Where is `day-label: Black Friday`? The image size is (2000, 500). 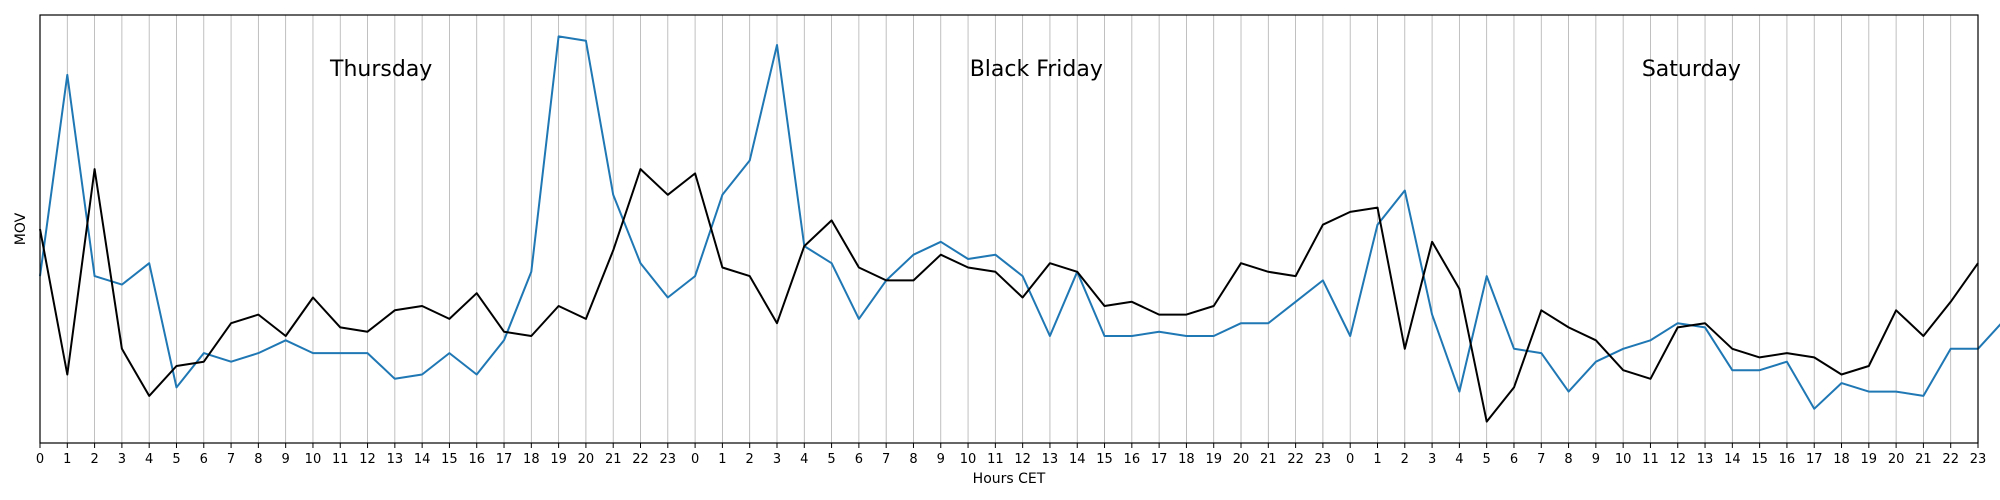
day-label: Black Friday is located at coordinates (1036, 69).